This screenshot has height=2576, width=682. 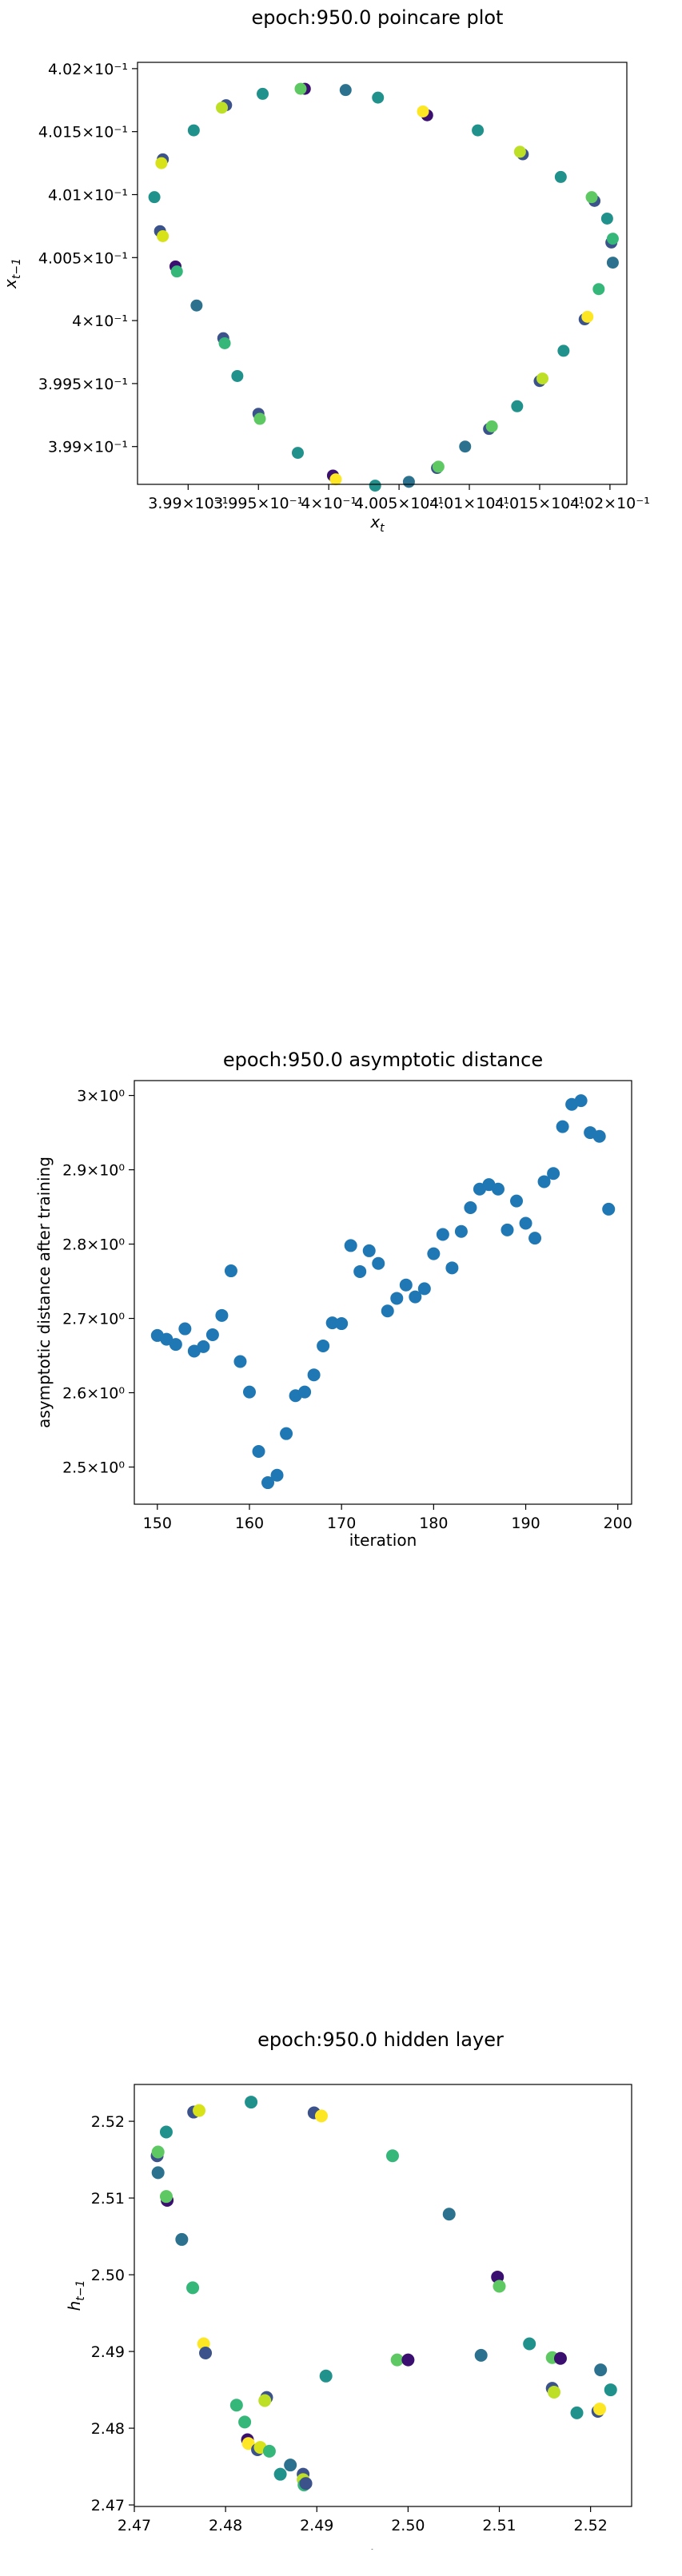 I want to click on y-tick-label: 2.9×10⁰, so click(x=93, y=1171).